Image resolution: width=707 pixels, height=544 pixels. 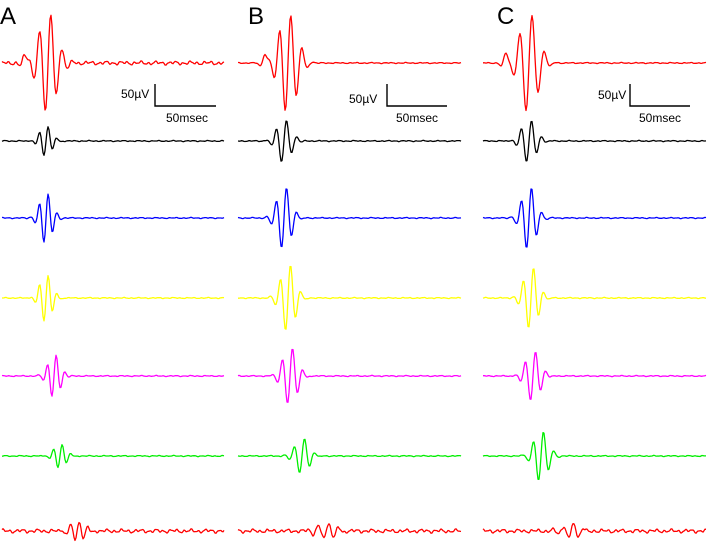 What do you see at coordinates (417, 118) in the screenshot?
I see `scale-bar-b-time: 50msec` at bounding box center [417, 118].